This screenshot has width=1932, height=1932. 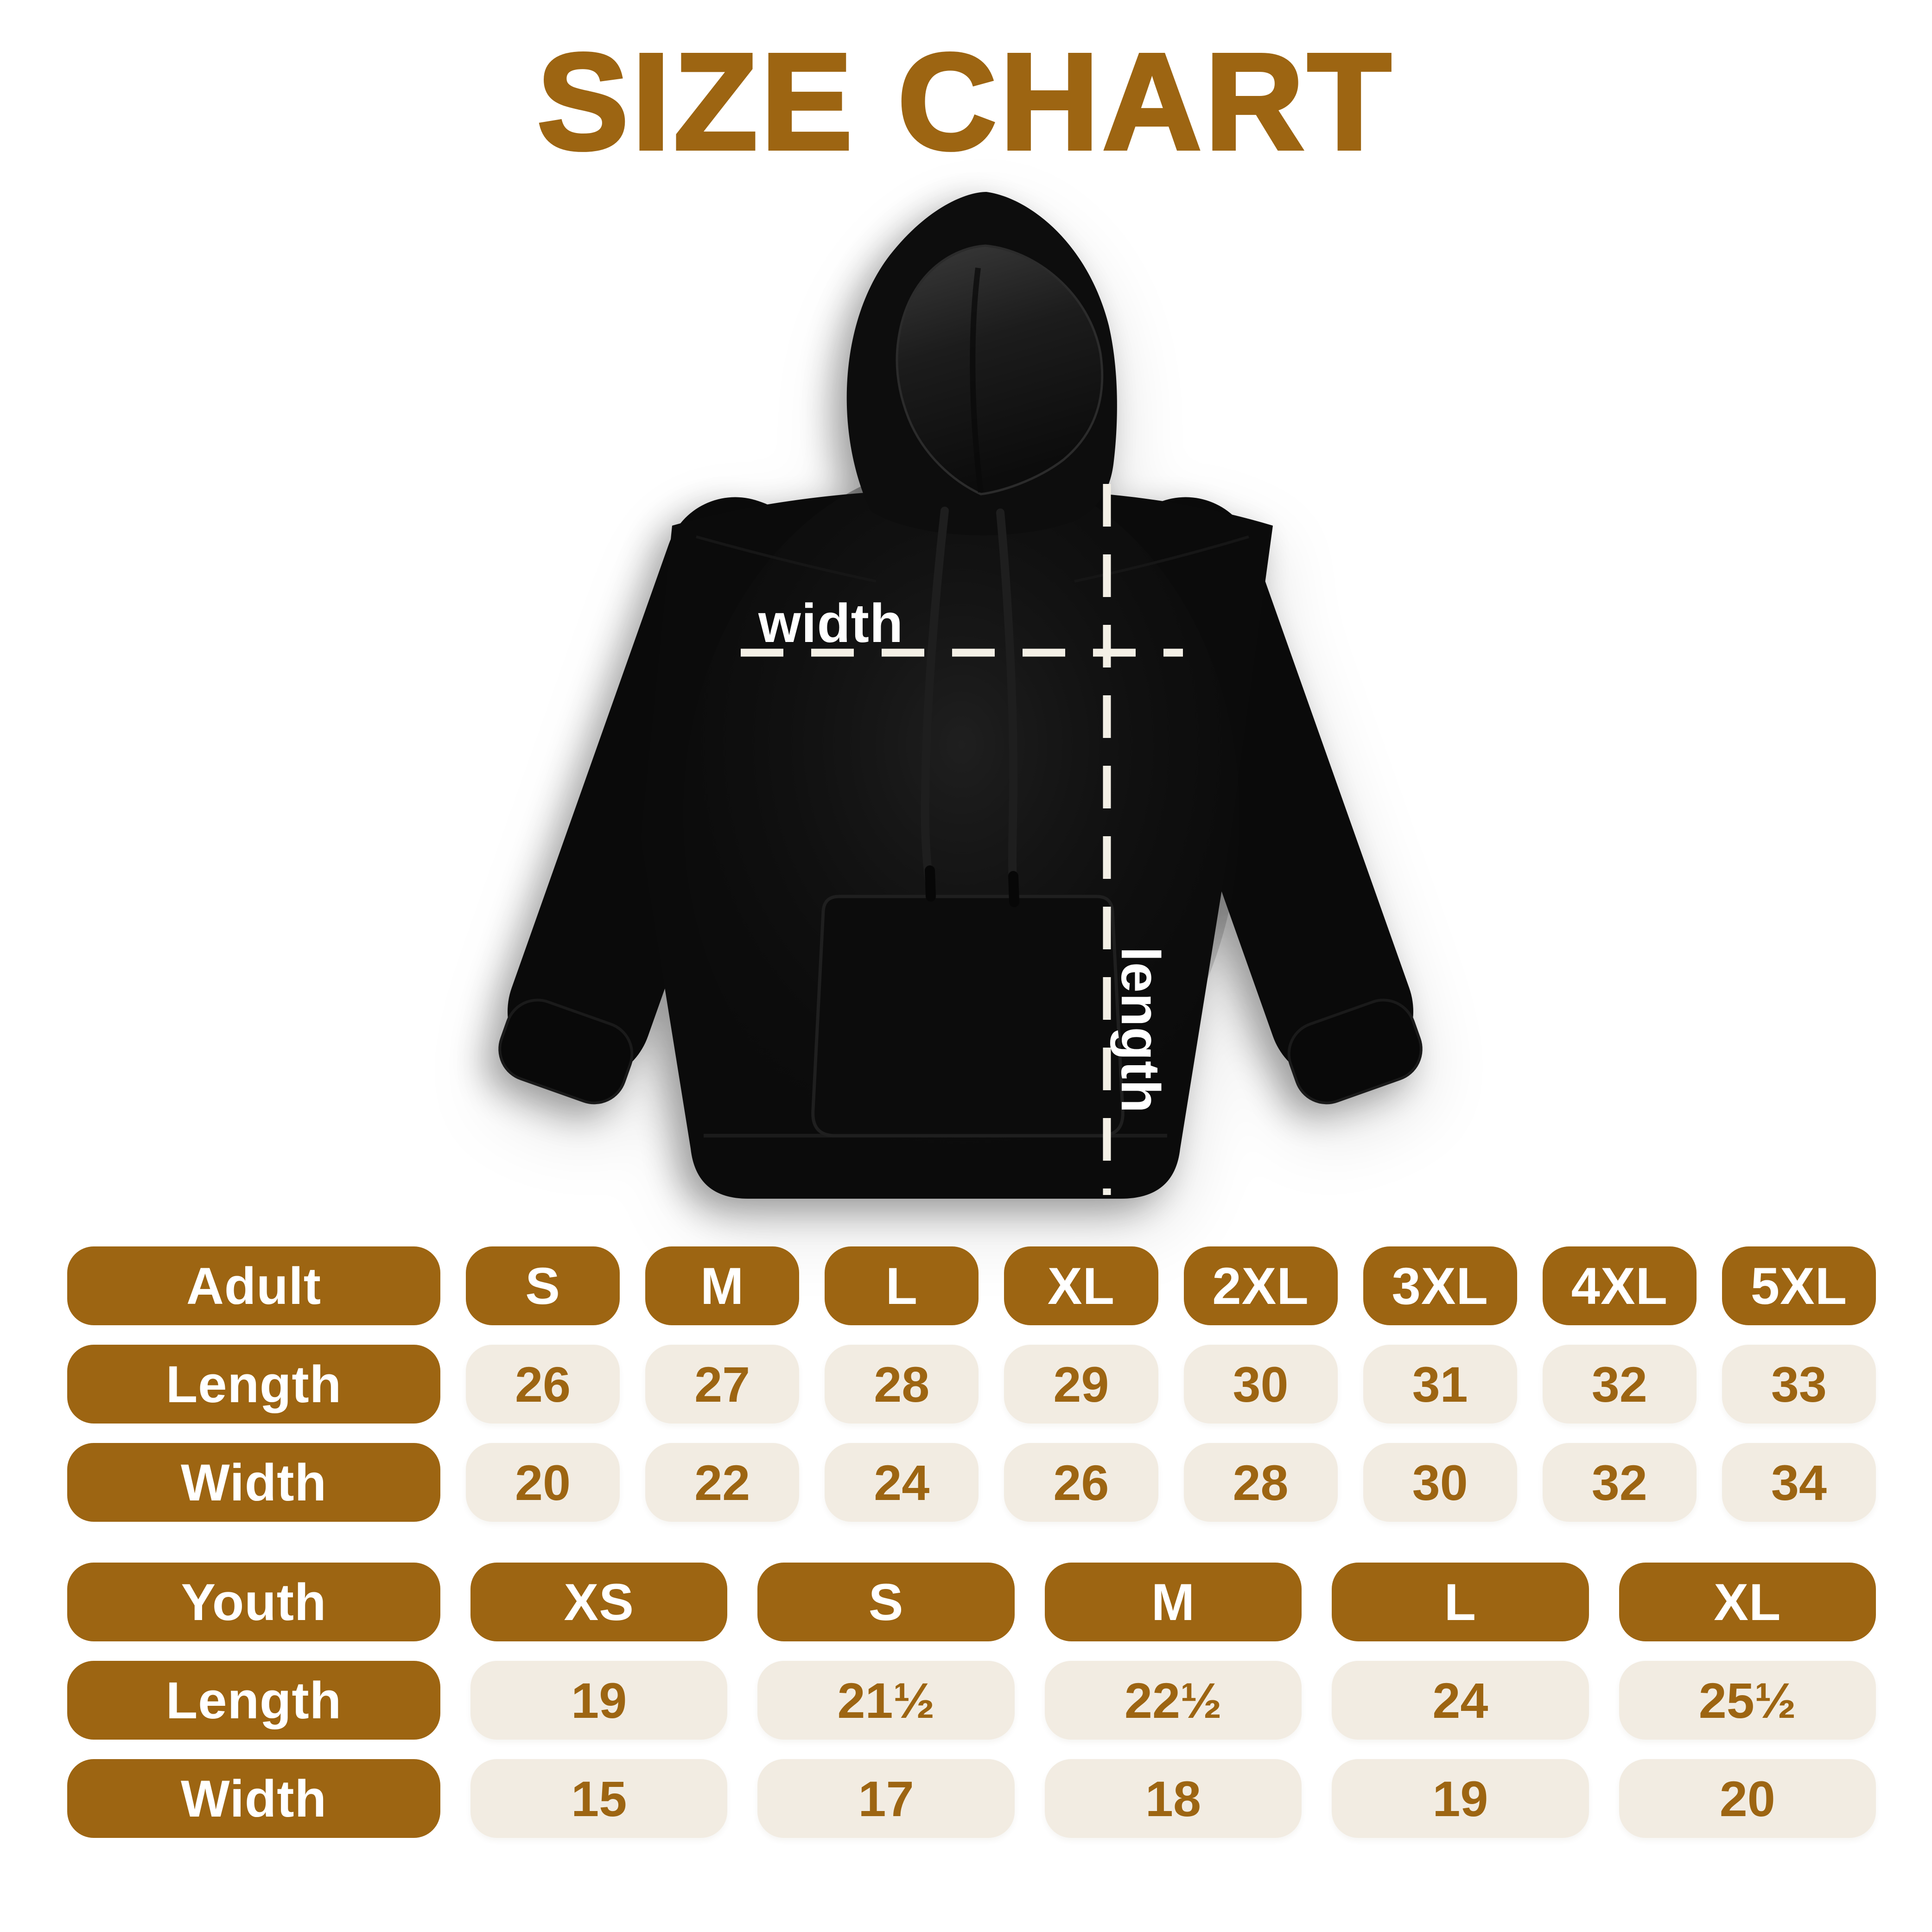 What do you see at coordinates (1140, 1030) in the screenshot?
I see `length-measure-label: length` at bounding box center [1140, 1030].